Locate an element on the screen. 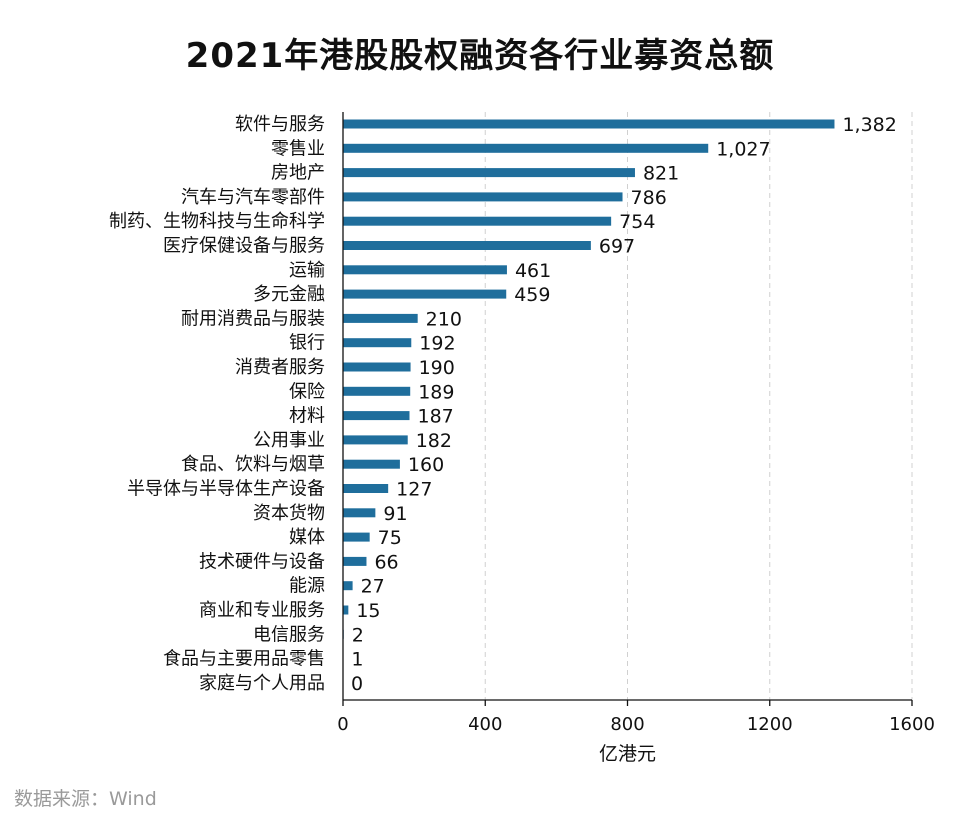  category-label: 半导体与半导体生产设备 is located at coordinates (226, 489).